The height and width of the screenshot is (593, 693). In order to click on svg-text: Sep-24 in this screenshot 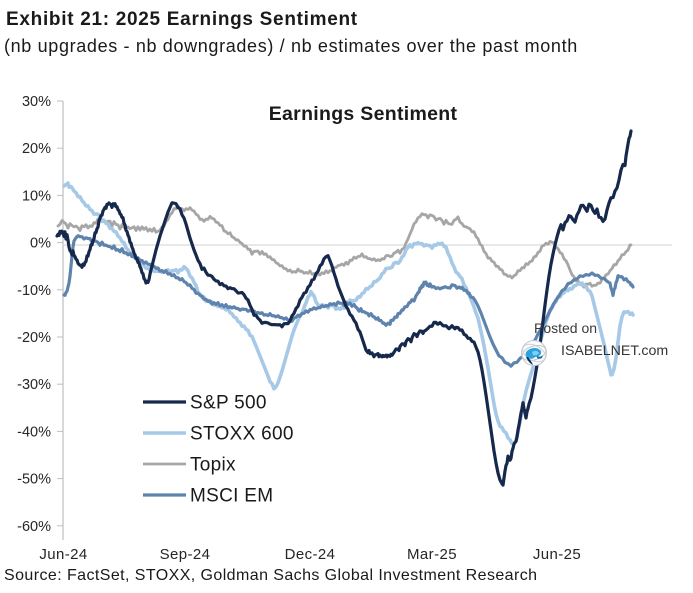, I will do `click(185, 554)`.